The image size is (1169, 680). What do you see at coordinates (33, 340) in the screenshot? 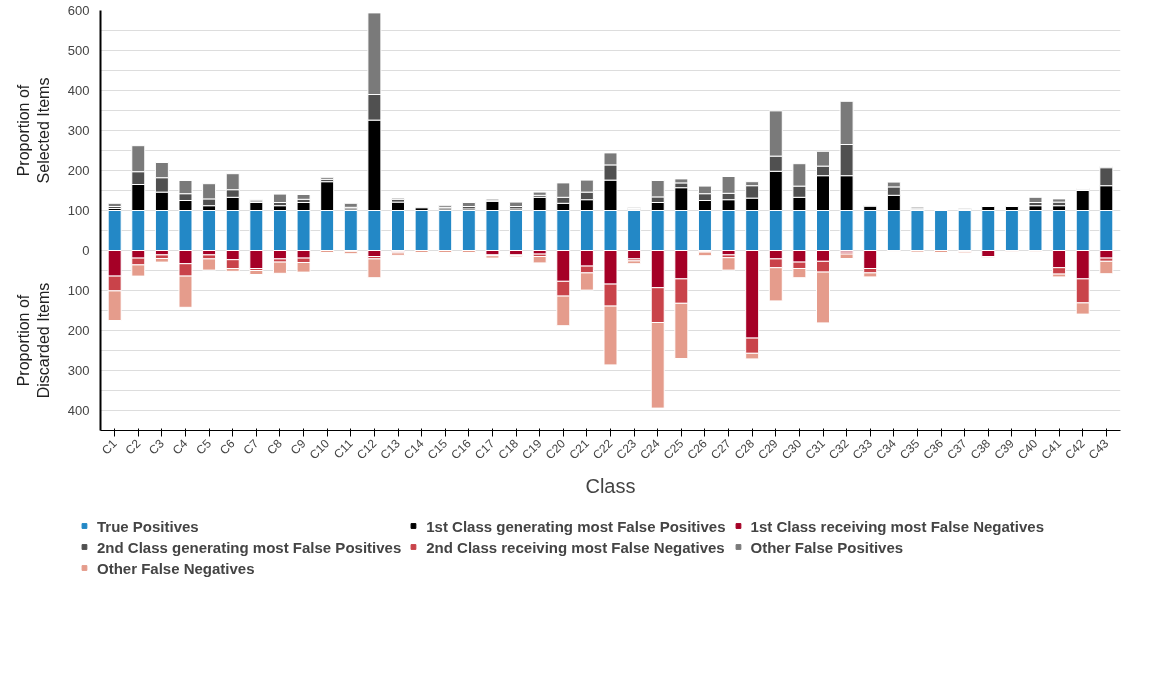
I see `text: Proportion of Discarded Items` at bounding box center [33, 340].